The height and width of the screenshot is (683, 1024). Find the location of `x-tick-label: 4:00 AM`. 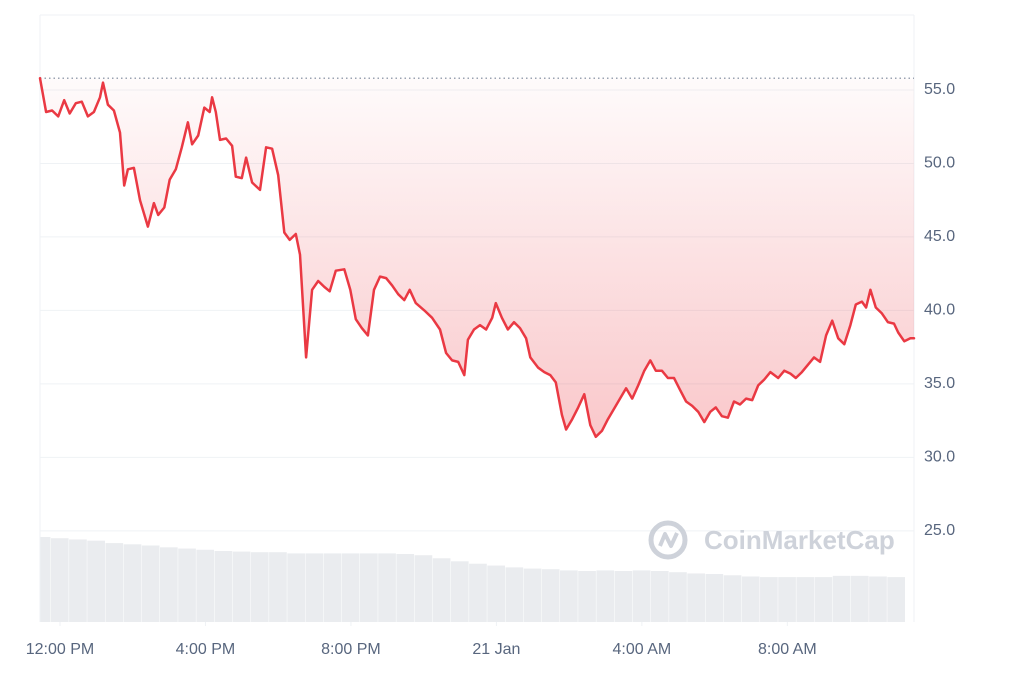

x-tick-label: 4:00 AM is located at coordinates (642, 649).